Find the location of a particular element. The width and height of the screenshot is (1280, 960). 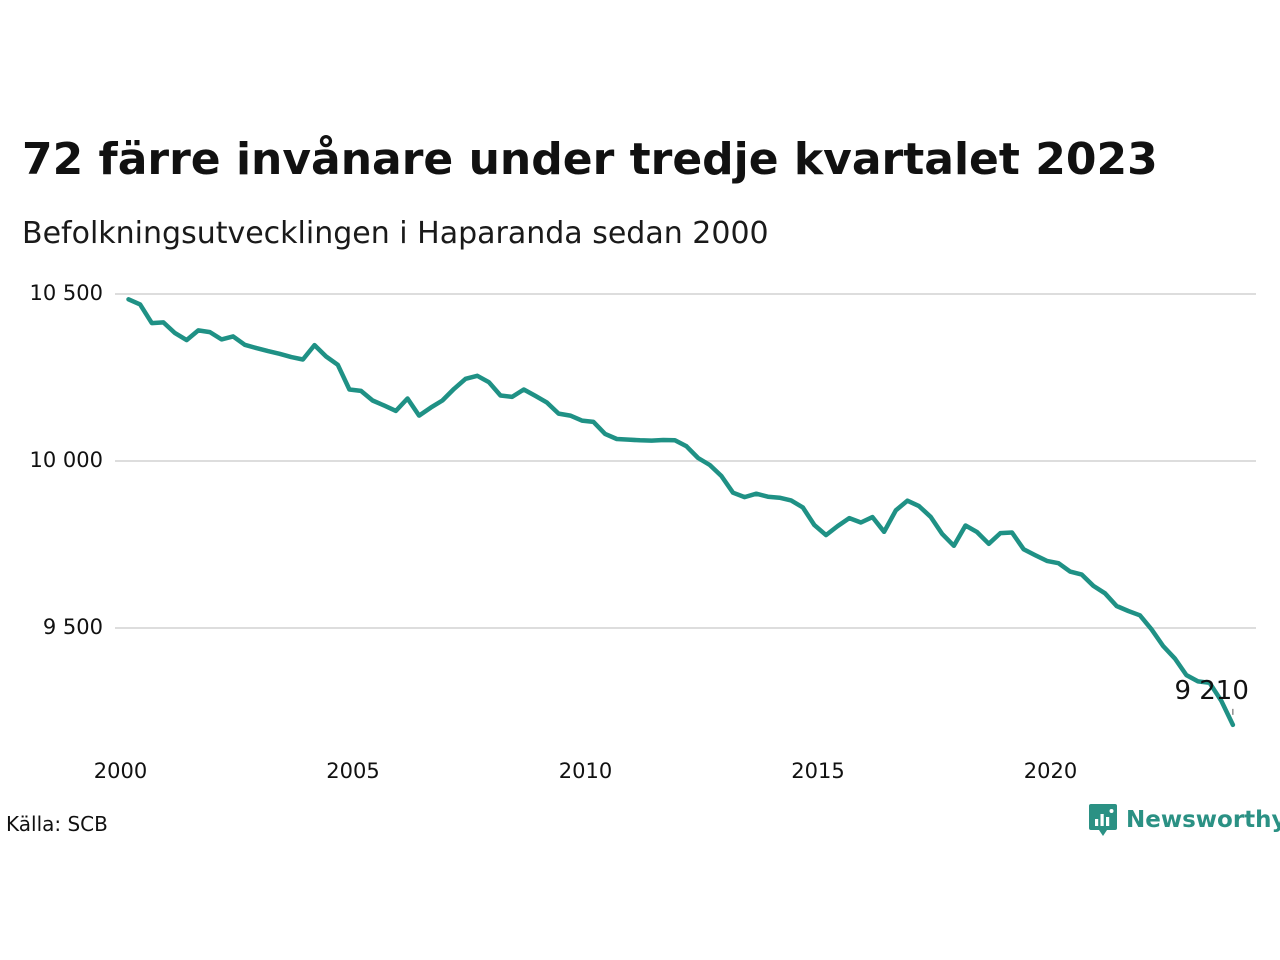

brand-logo: Newsworthy is located at coordinates (1184, 820).